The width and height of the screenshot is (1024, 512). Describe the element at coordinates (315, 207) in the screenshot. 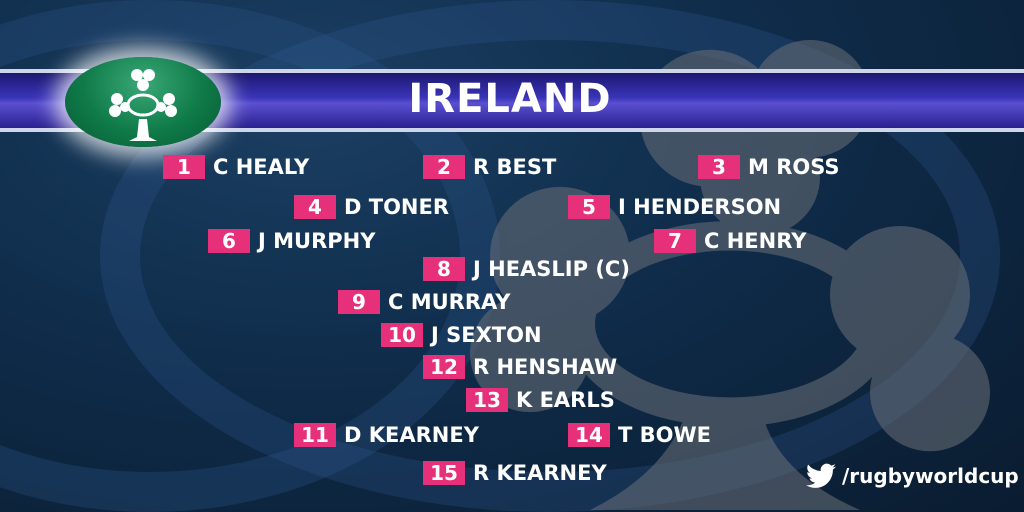

I see `player-number: 4` at that location.